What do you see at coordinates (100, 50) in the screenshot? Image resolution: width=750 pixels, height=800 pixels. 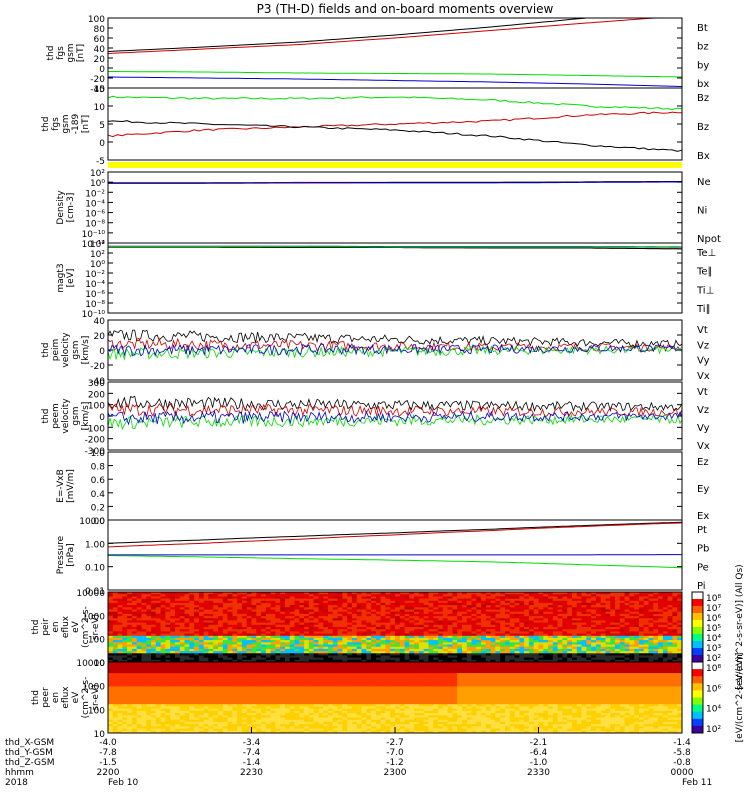 I see `y-tick-label: 40` at bounding box center [100, 50].